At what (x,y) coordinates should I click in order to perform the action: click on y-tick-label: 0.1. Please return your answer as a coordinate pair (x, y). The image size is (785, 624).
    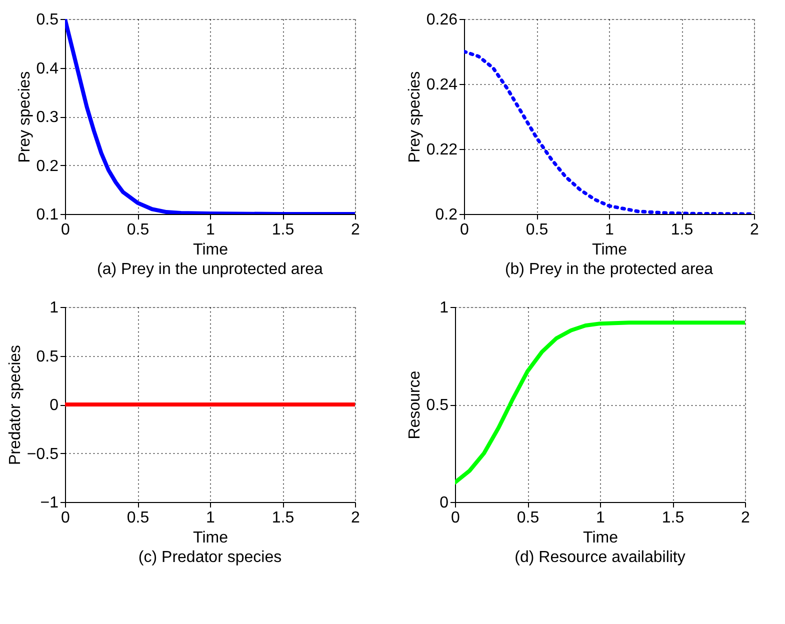
    Looking at the image, I should click on (47, 215).